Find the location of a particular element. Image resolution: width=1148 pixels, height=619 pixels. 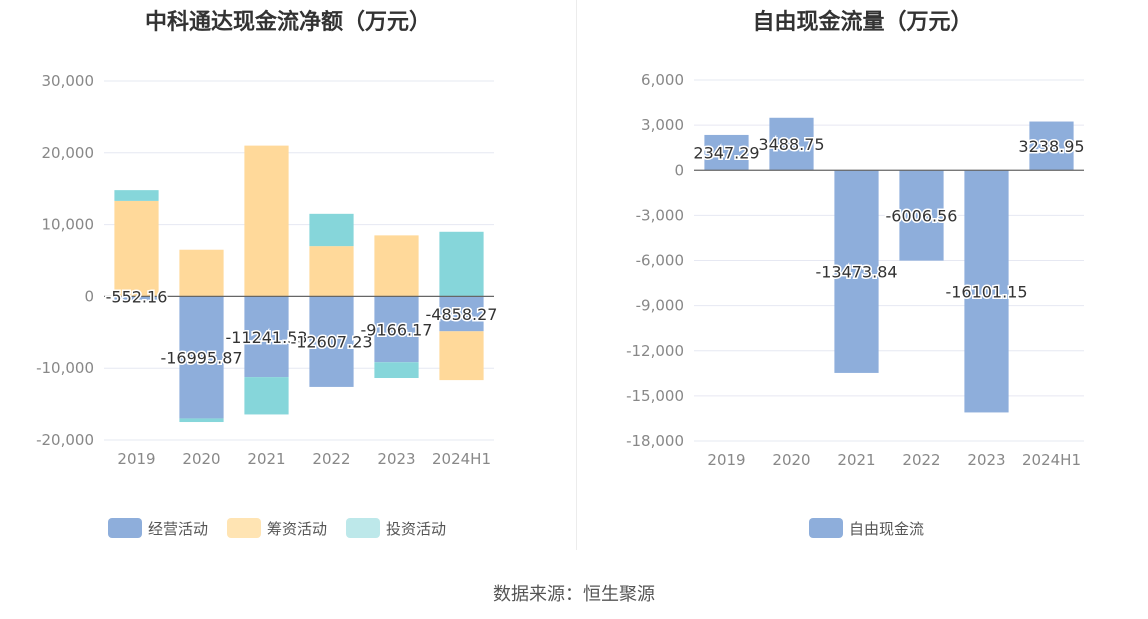

data-label: -9166.17 is located at coordinates (397, 329).